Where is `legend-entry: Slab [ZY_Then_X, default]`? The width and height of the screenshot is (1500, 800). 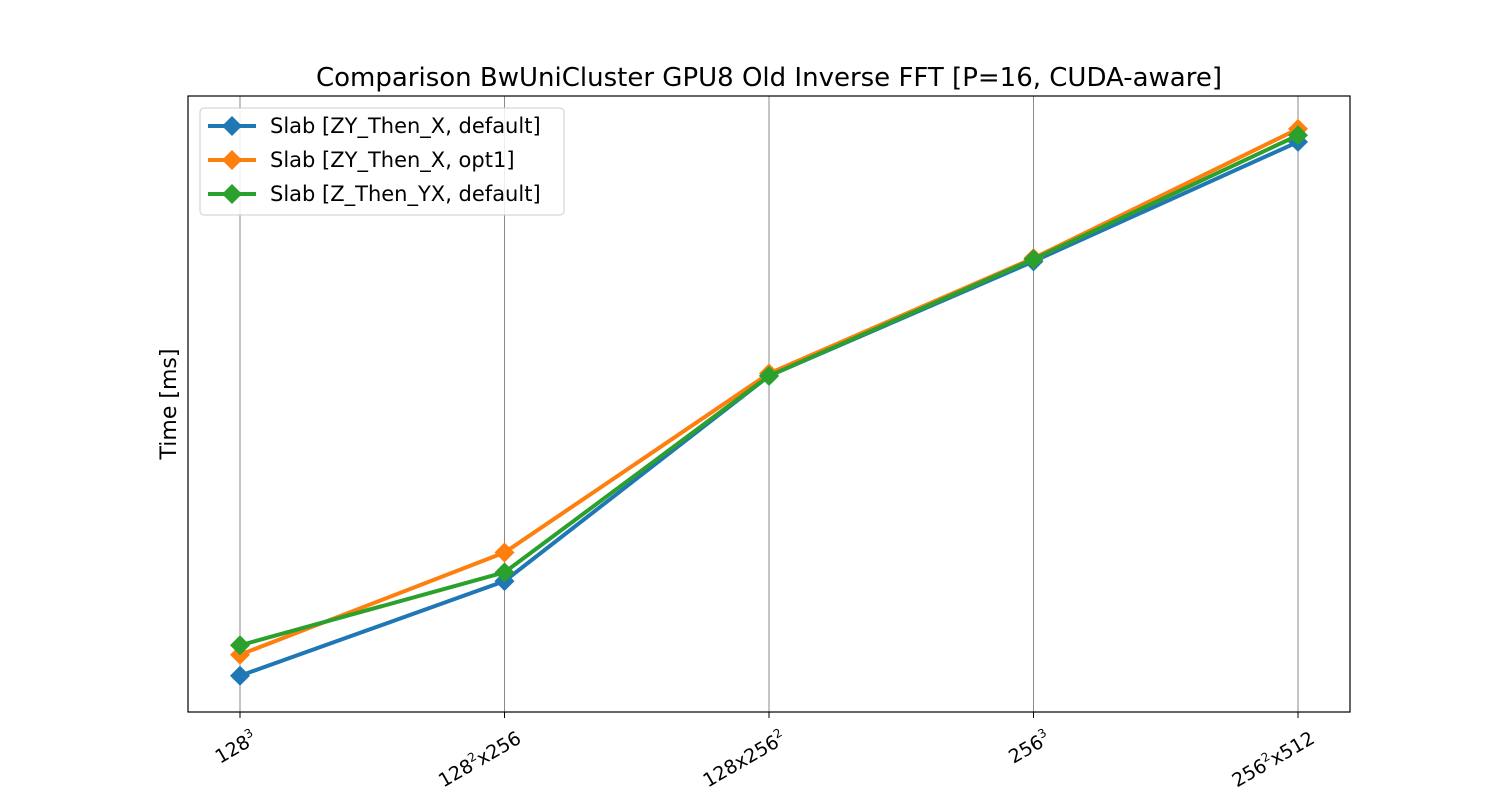
legend-entry: Slab [ZY_Then_X, default] is located at coordinates (374, 126).